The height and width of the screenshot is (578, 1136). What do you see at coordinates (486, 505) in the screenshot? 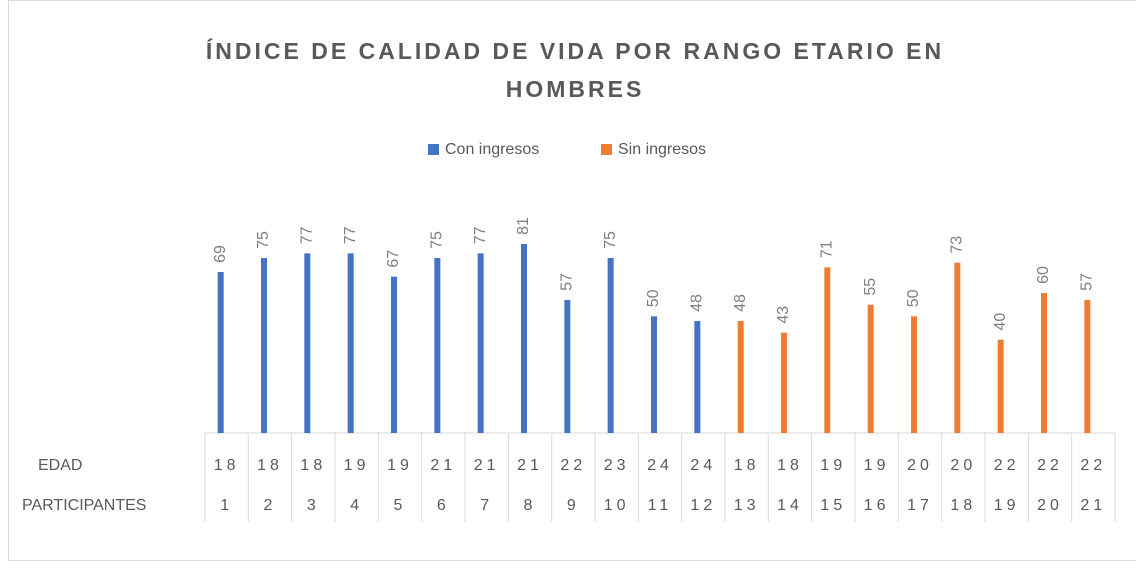
I see `x-tick-label: 7` at bounding box center [486, 505].